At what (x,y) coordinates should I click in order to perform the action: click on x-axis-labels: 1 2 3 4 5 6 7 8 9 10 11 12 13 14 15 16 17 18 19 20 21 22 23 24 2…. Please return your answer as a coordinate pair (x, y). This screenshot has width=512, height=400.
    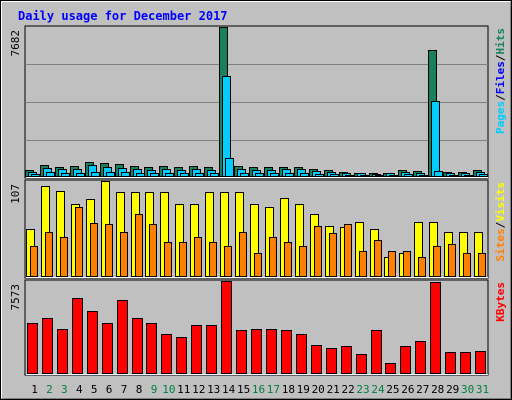
    Looking at the image, I should click on (260, 389).